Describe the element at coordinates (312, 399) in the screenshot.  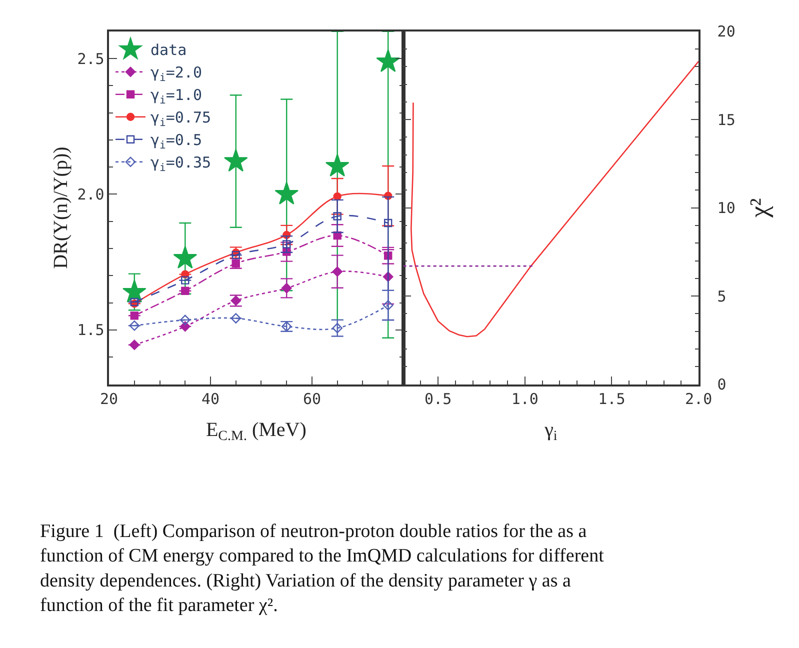
I see `x-tick-label: 60` at that location.